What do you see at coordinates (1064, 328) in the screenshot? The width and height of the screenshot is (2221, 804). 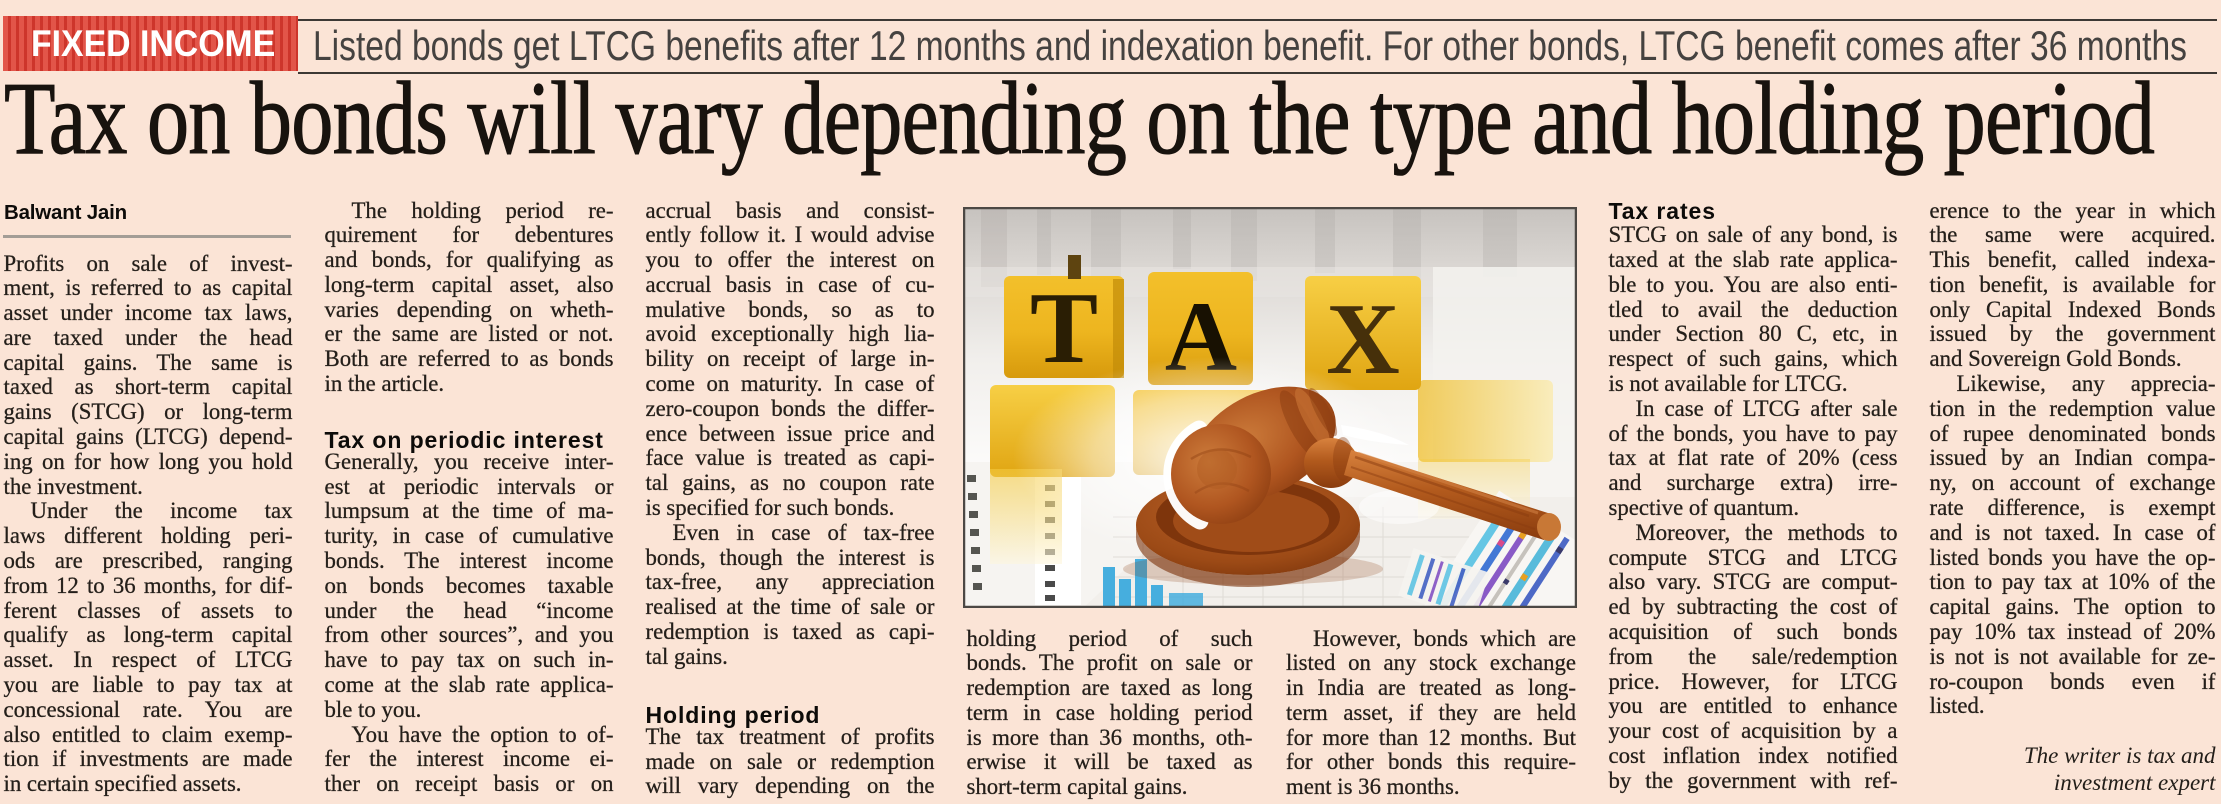 I see `svg-text: T` at bounding box center [1064, 328].